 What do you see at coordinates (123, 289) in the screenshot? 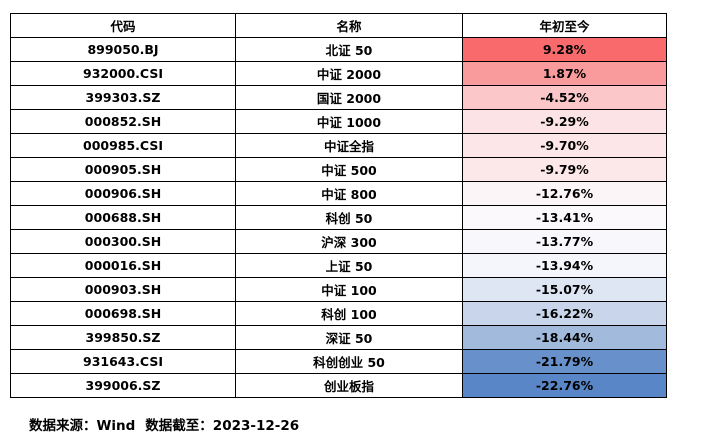
I see `index-code-cell: 000903.SH` at bounding box center [123, 289].